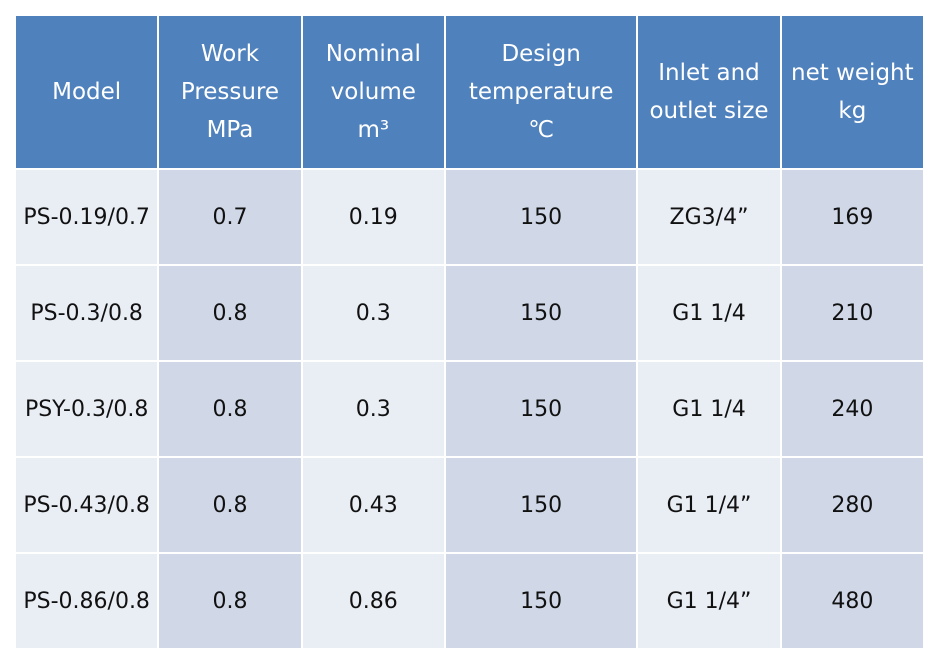 The width and height of the screenshot is (940, 664). I want to click on cell-volume: 0.19, so click(373, 217).